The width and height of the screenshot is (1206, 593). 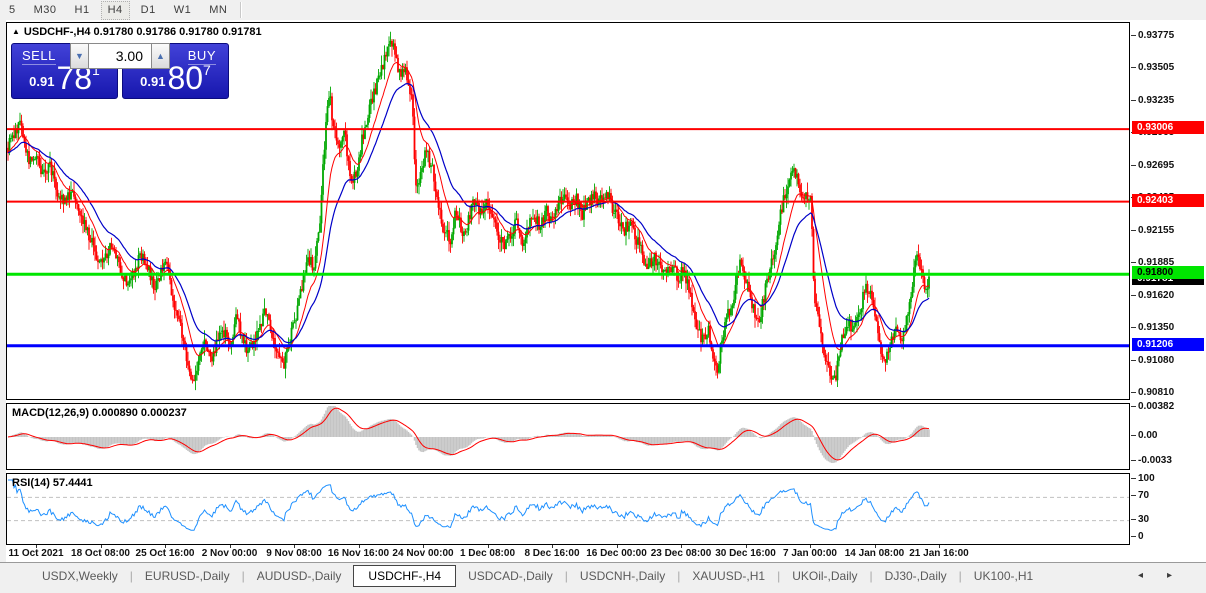 I want to click on price-tick-label: 0.91620, so click(x=1152, y=295).